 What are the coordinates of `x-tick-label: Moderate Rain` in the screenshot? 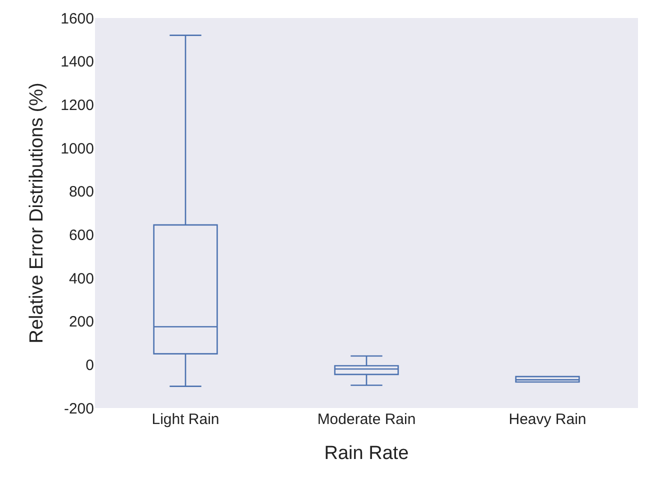 It's located at (366, 419).